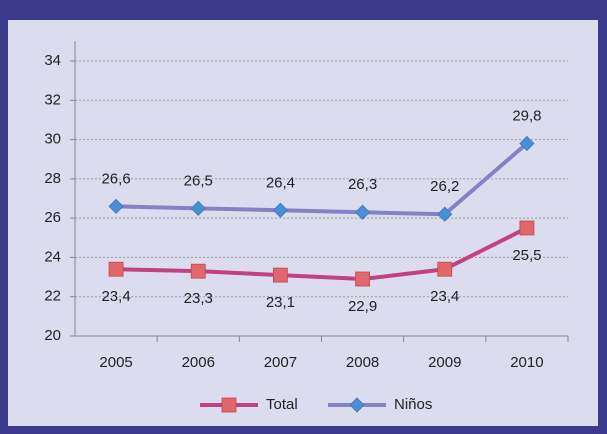 The image size is (607, 434). Describe the element at coordinates (526, 255) in the screenshot. I see `data-label: 25,5` at that location.